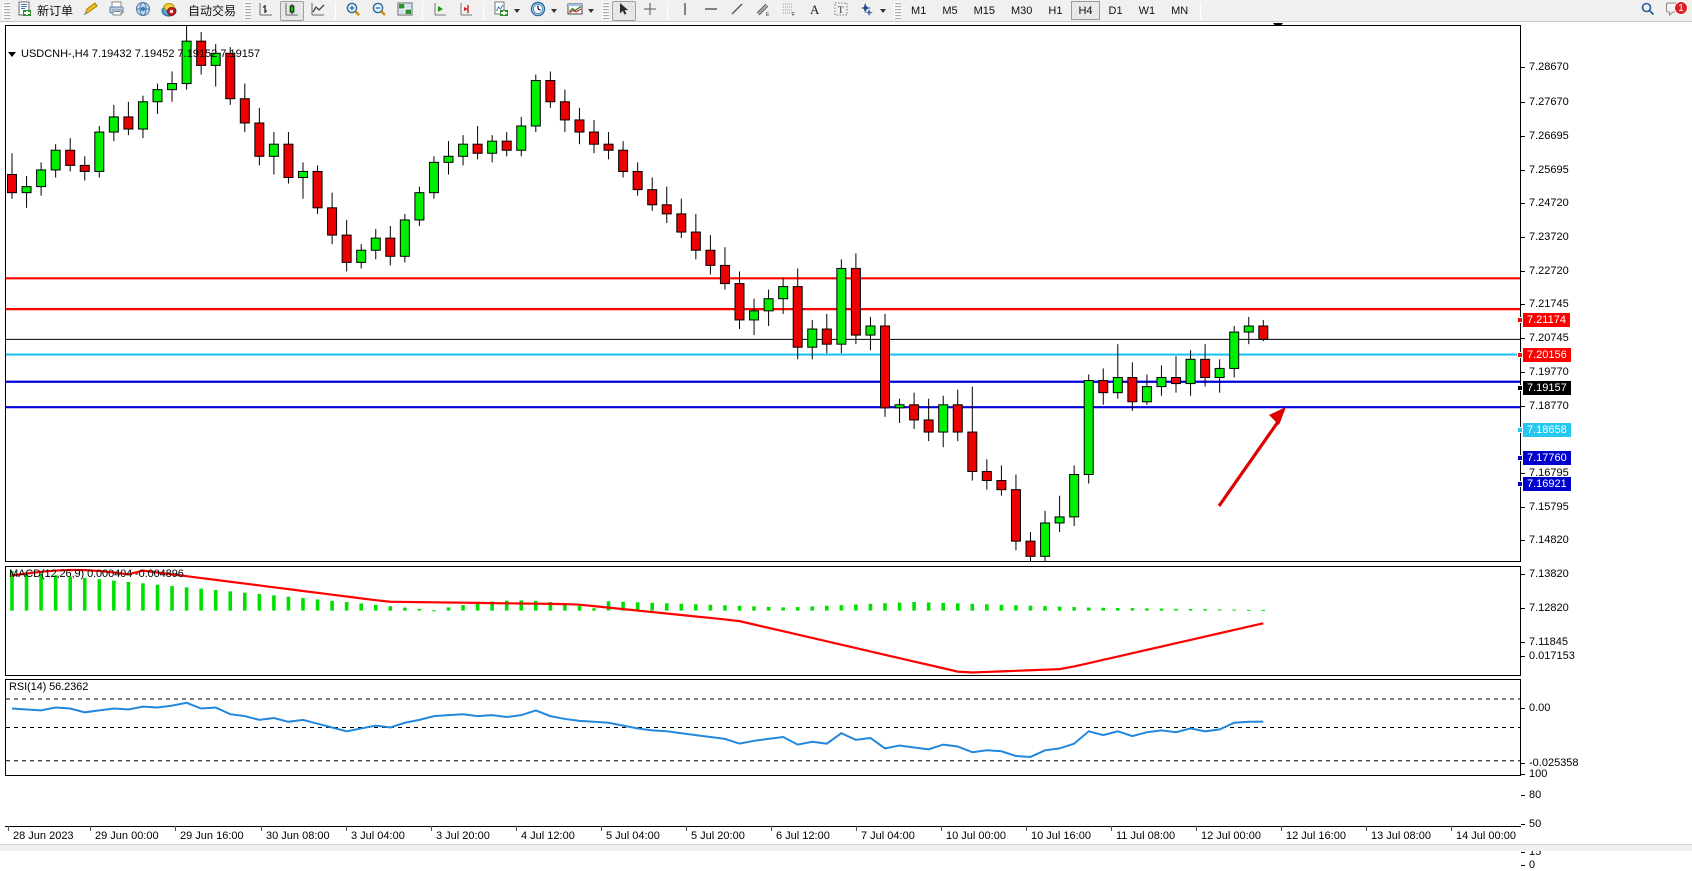 Image resolution: width=1692 pixels, height=871 pixels. What do you see at coordinates (517, 10) in the screenshot?
I see `chevron-down-icon` at bounding box center [517, 10].